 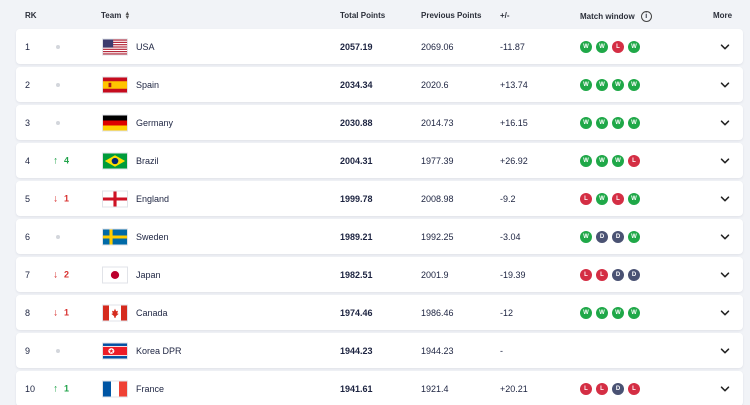 I want to click on team-name: Spain, so click(x=148, y=84).